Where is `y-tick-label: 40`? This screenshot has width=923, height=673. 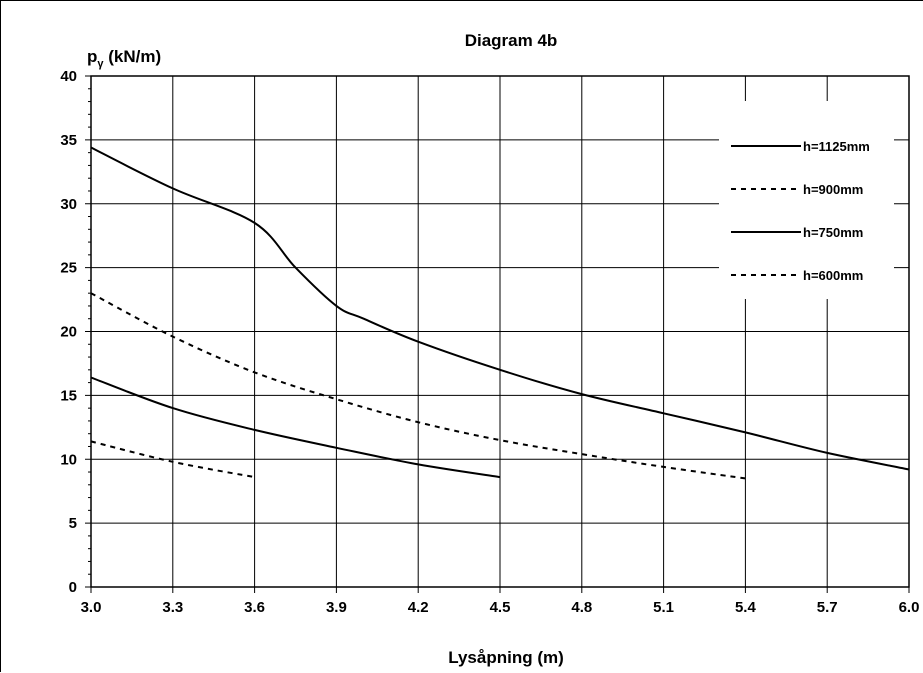 y-tick-label: 40 is located at coordinates (68, 76).